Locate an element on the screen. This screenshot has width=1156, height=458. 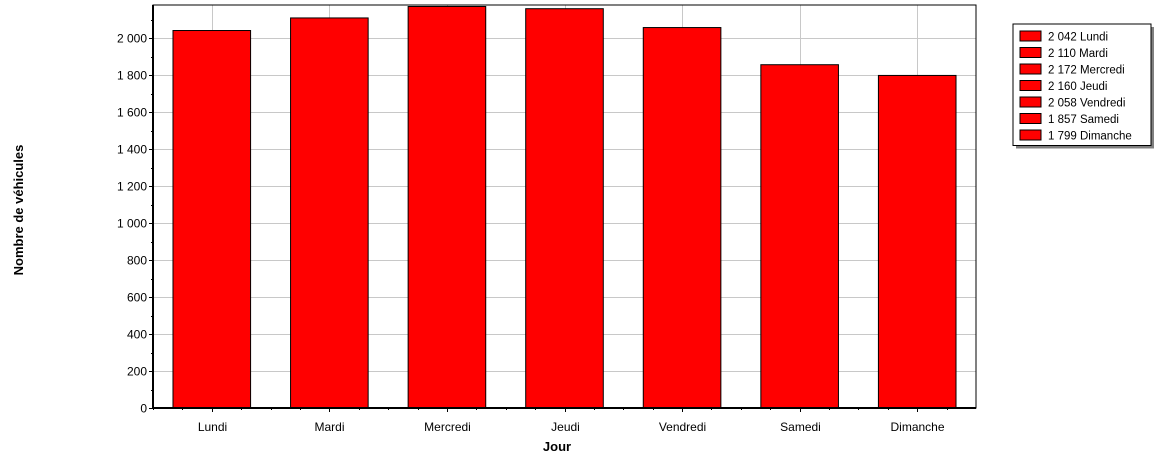
legend-entry: 1 799 Dimanche is located at coordinates (1090, 137).